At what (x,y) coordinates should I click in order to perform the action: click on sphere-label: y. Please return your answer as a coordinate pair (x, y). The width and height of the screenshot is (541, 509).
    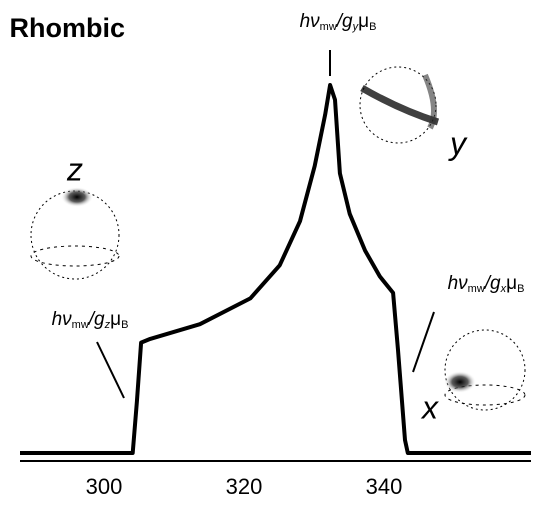
    Looking at the image, I should click on (458, 143).